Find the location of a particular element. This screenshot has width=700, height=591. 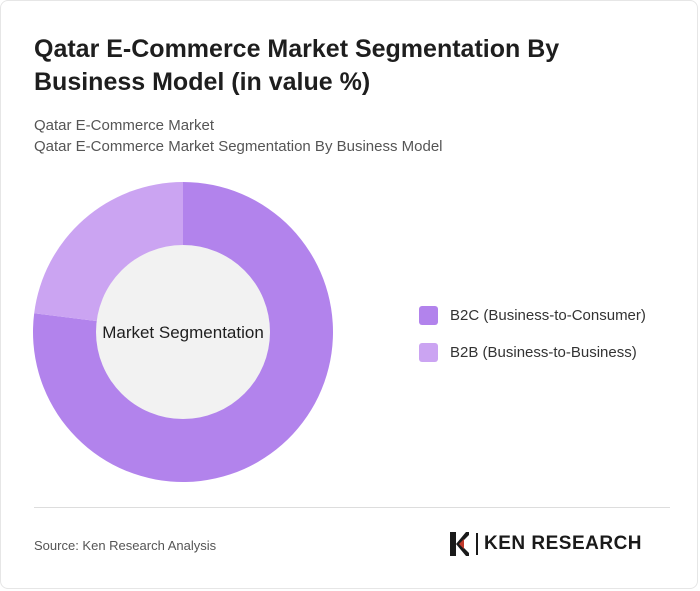

legend-swatch-b2c is located at coordinates (428, 315).